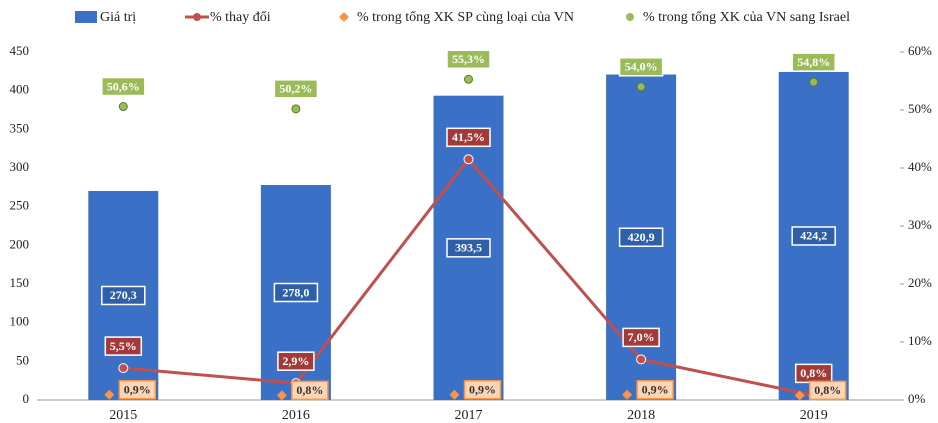  I want to click on y-tick-label: 450, so click(20, 50).